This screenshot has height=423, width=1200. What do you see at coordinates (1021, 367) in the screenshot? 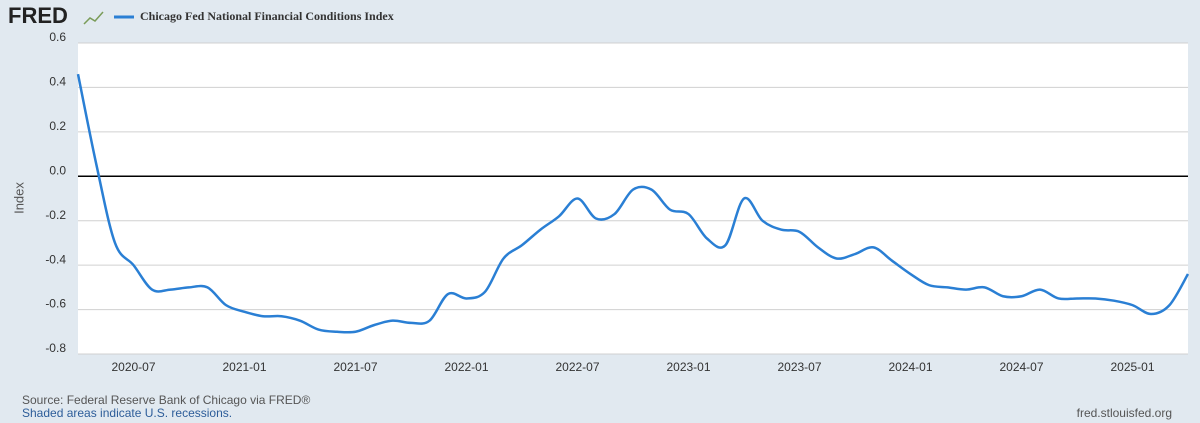
I see `x-tick-label: 2024-07` at bounding box center [1021, 367].